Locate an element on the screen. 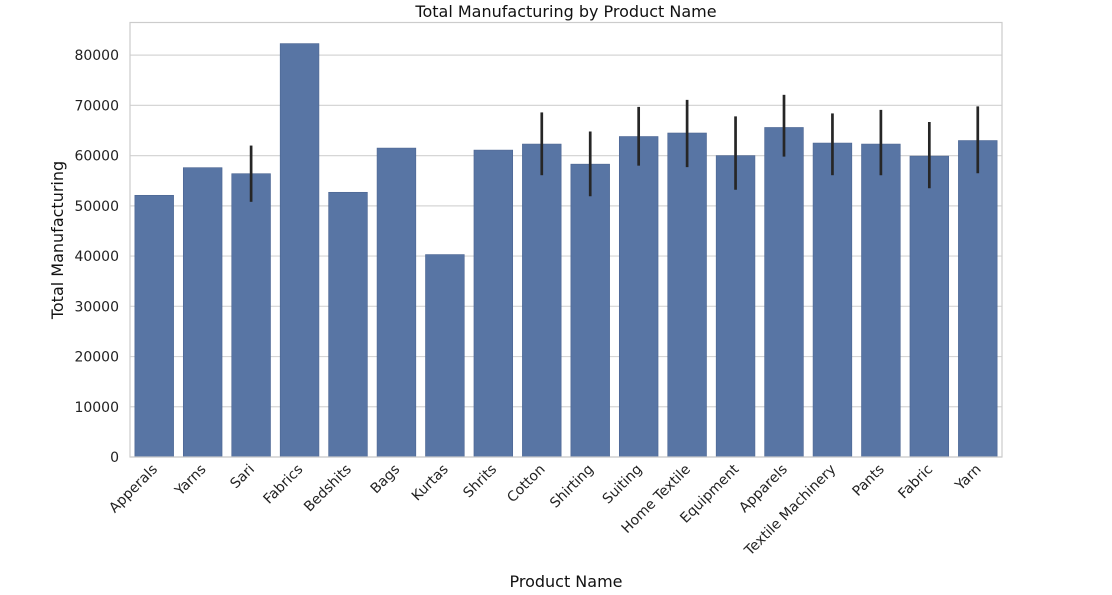  x-tick-label: Apperals is located at coordinates (133, 489).